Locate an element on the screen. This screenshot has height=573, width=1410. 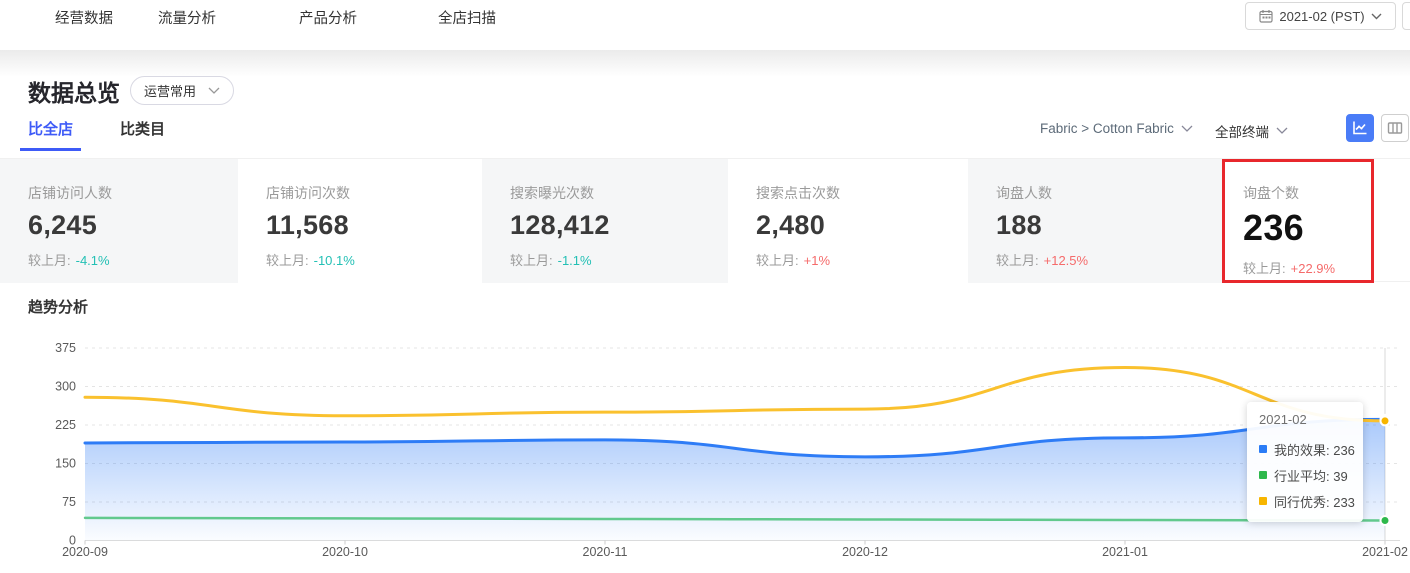
metric-card-inquiry-people: 询盘人数 188 较上月: +12.5% is located at coordinates (1095, 221).